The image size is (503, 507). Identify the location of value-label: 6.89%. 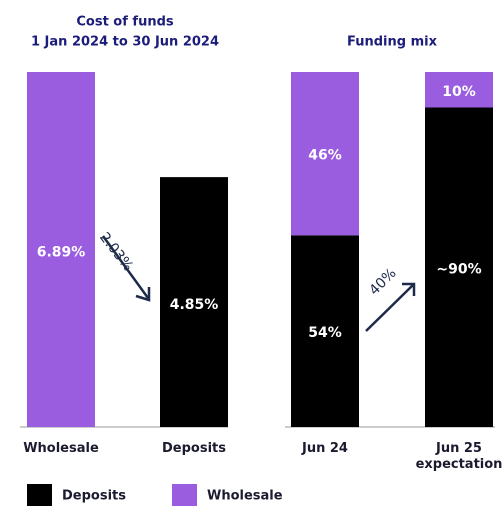
(61, 253).